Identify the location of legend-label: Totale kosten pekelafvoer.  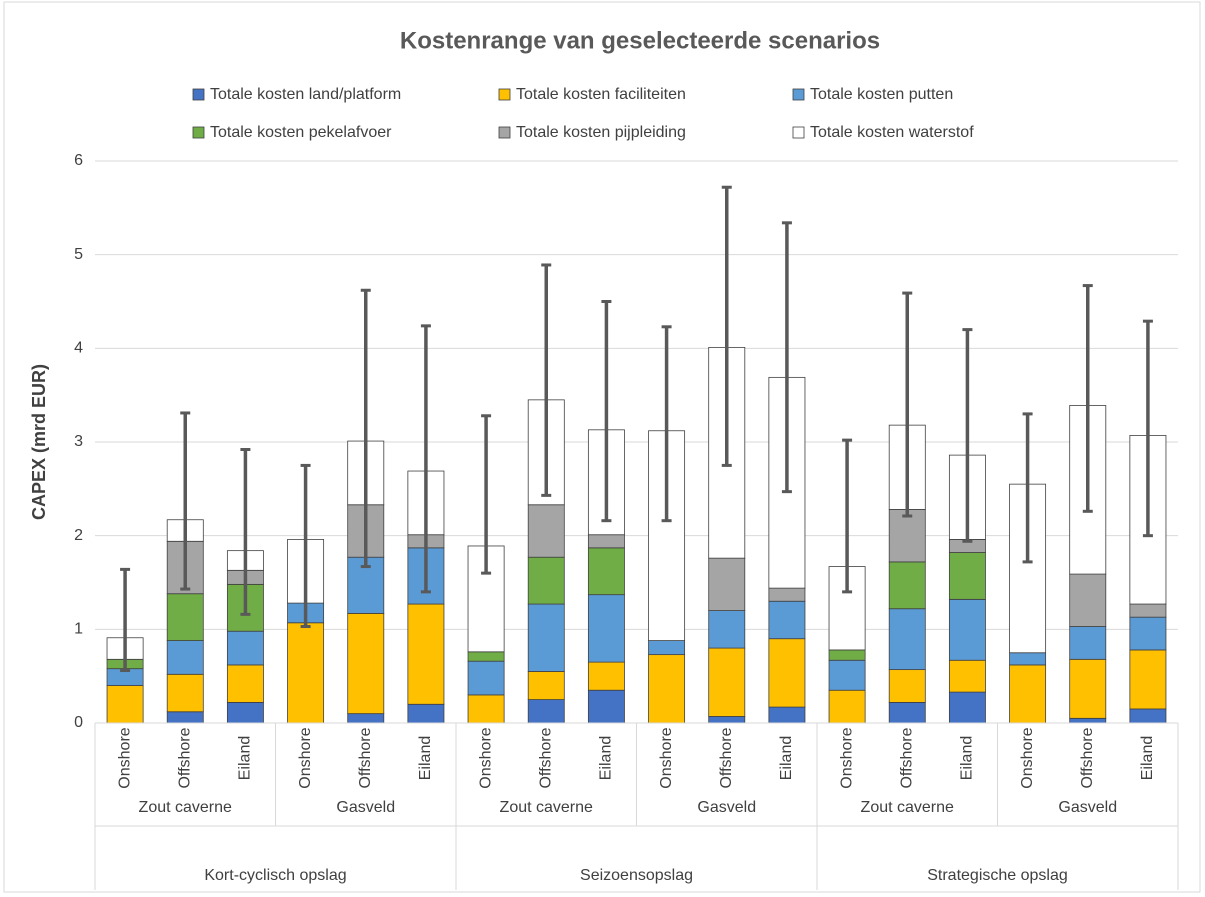
(301, 132).